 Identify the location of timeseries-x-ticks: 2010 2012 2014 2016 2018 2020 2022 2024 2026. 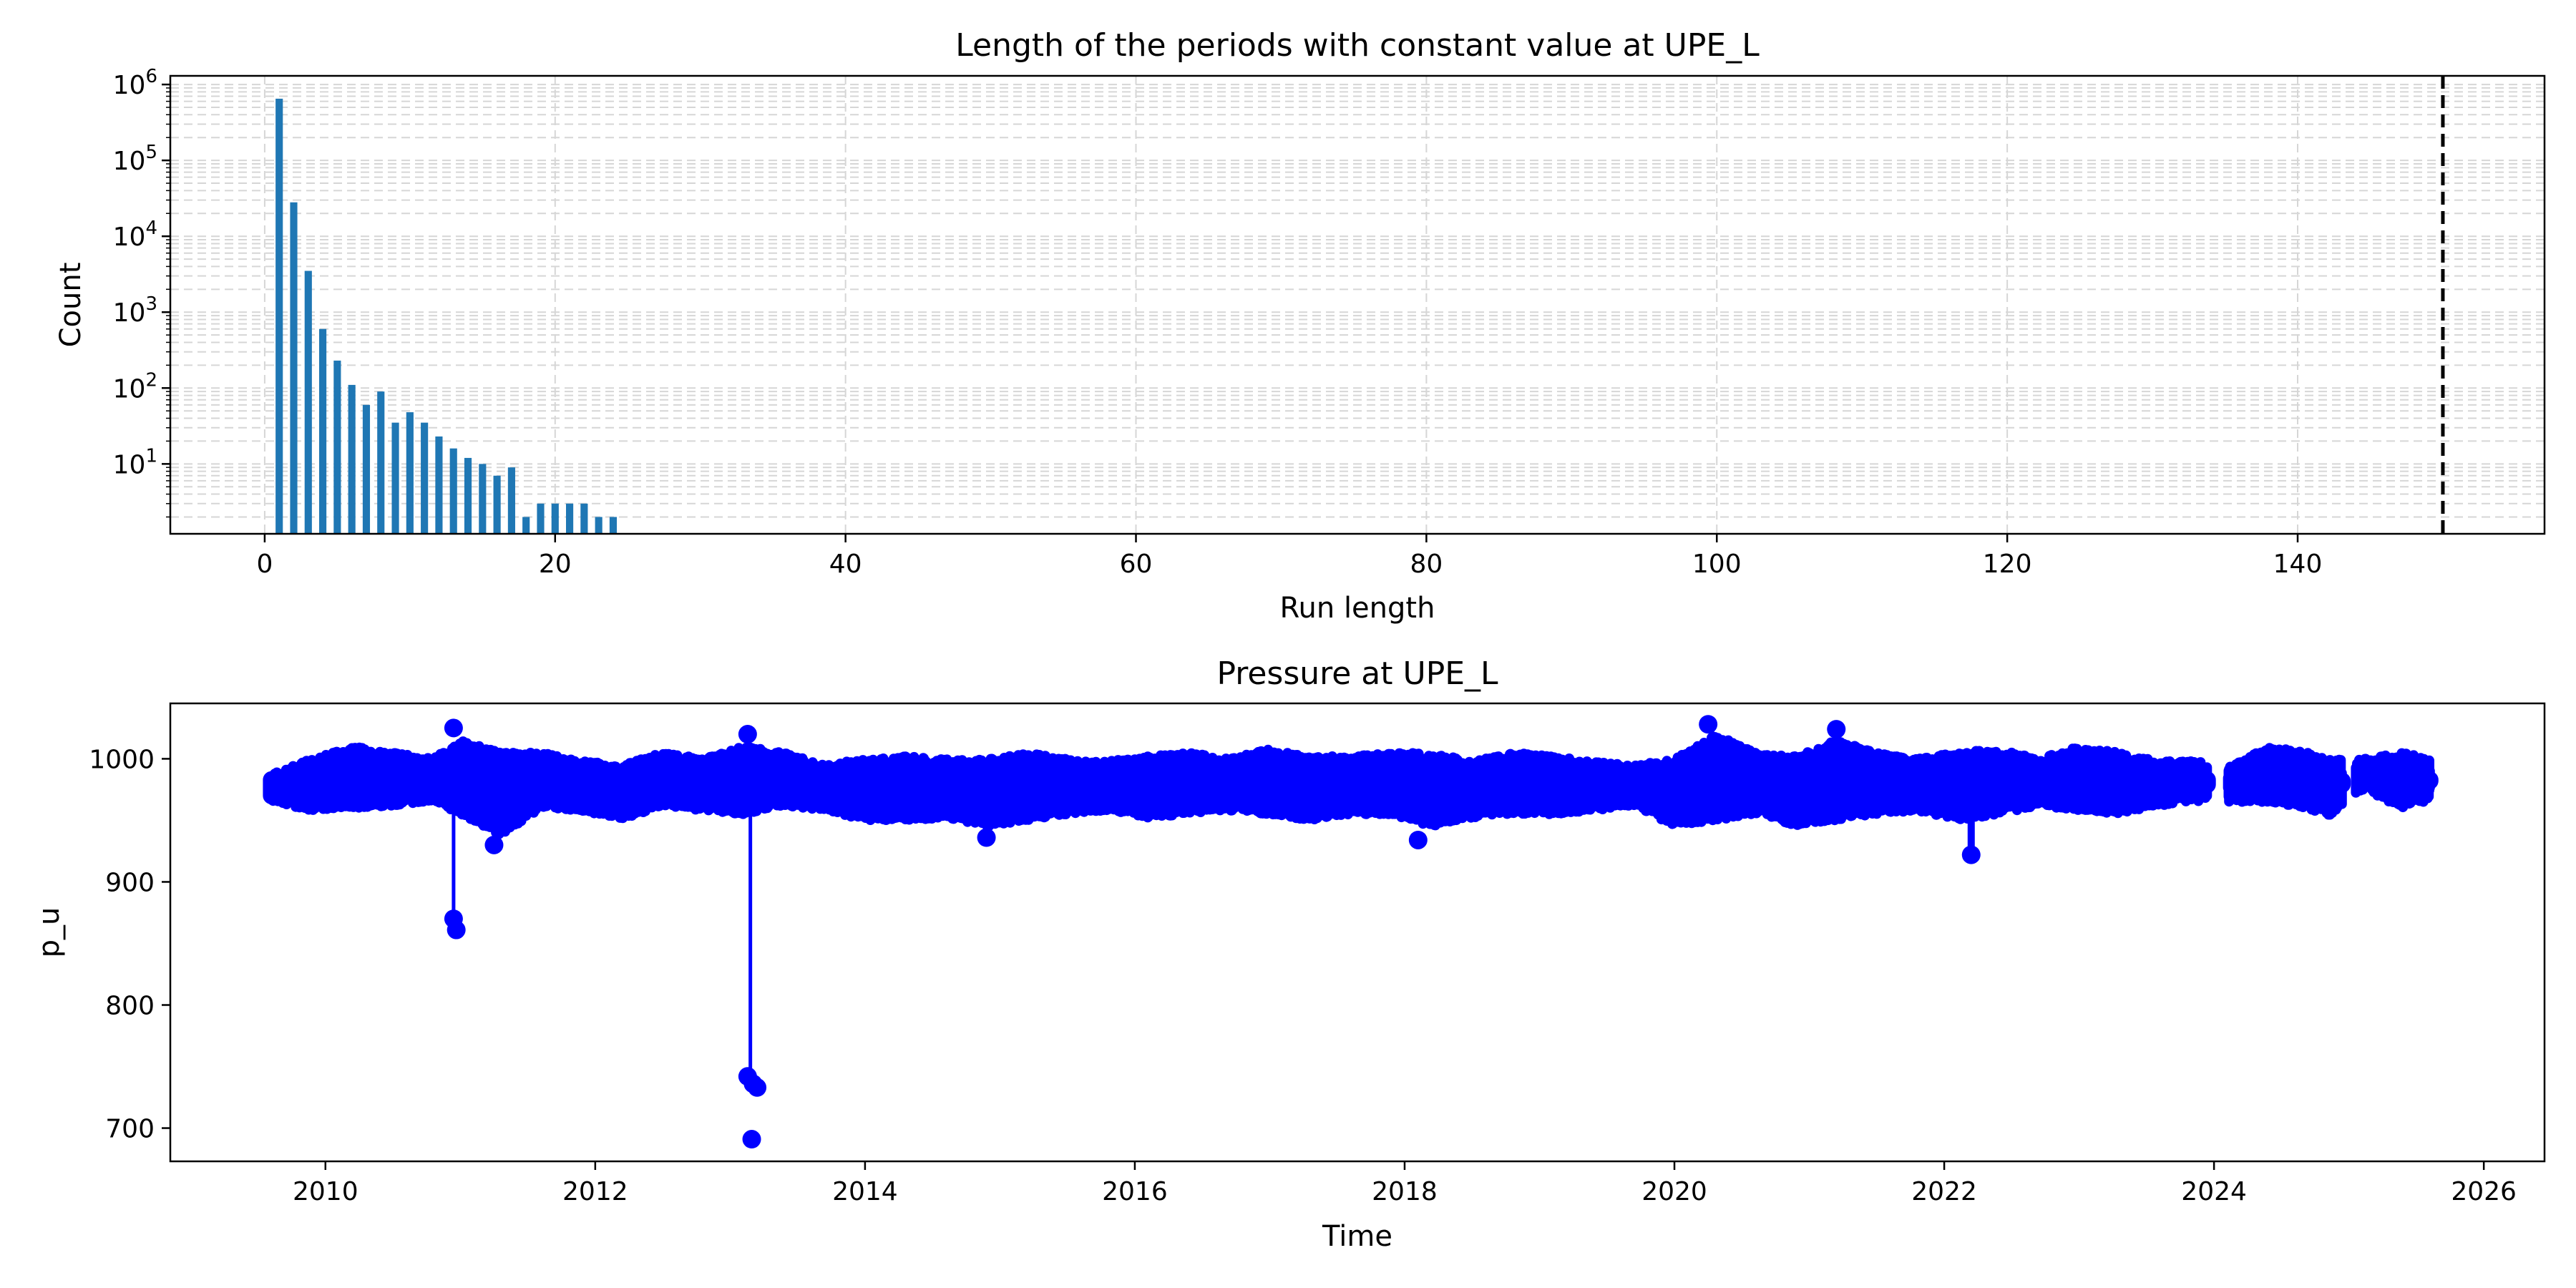
(1405, 1183).